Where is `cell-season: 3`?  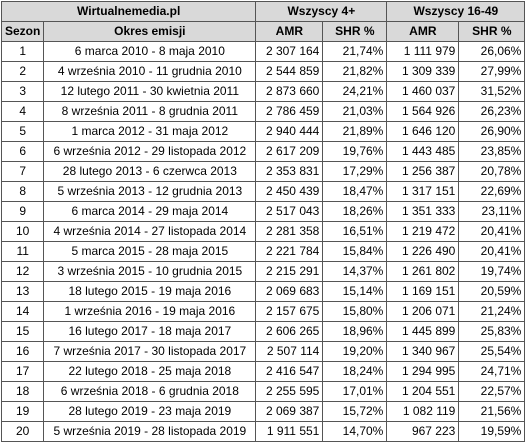 cell-season: 3 is located at coordinates (22, 91).